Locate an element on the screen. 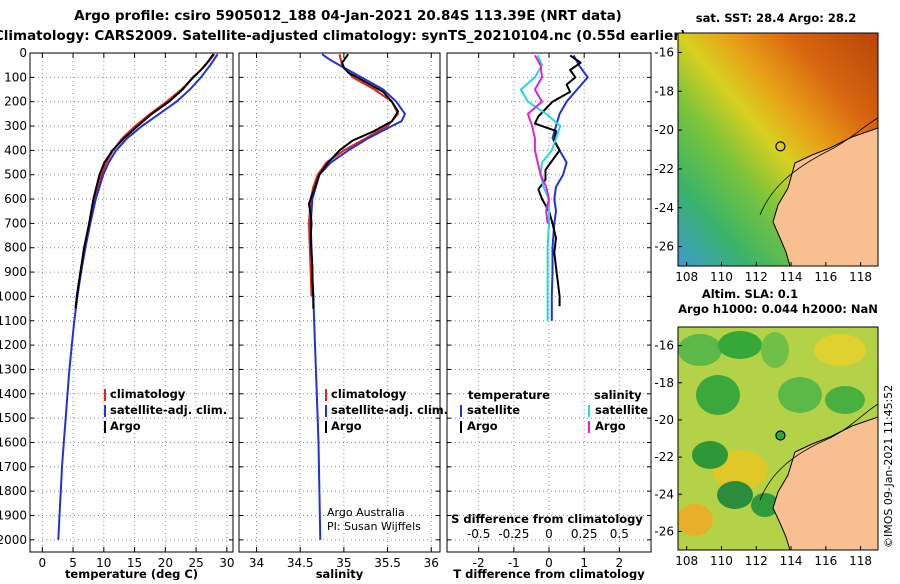  y-tick-label: 800 is located at coordinates (15, 248).